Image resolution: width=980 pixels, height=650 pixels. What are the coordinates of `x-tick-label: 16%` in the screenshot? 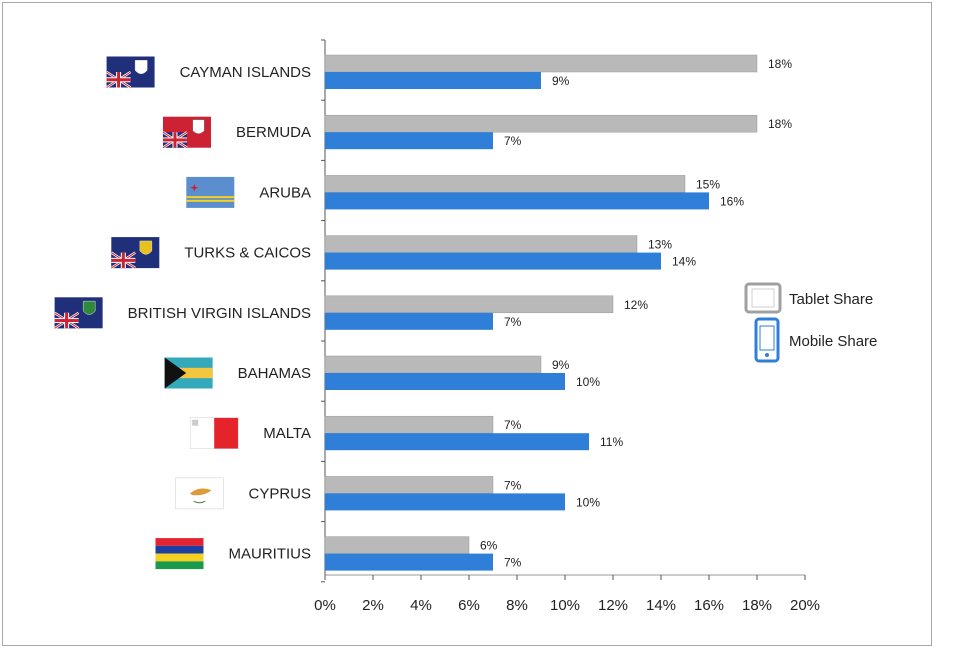 It's located at (709, 605).